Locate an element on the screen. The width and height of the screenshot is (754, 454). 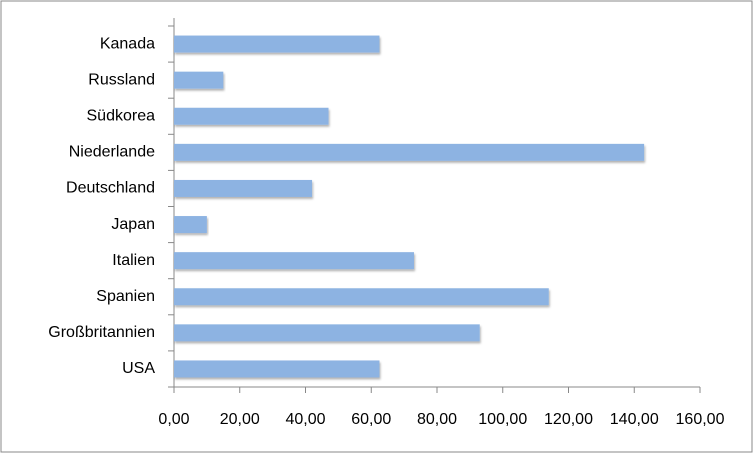
x-tick-label: 160,00 is located at coordinates (700, 419).